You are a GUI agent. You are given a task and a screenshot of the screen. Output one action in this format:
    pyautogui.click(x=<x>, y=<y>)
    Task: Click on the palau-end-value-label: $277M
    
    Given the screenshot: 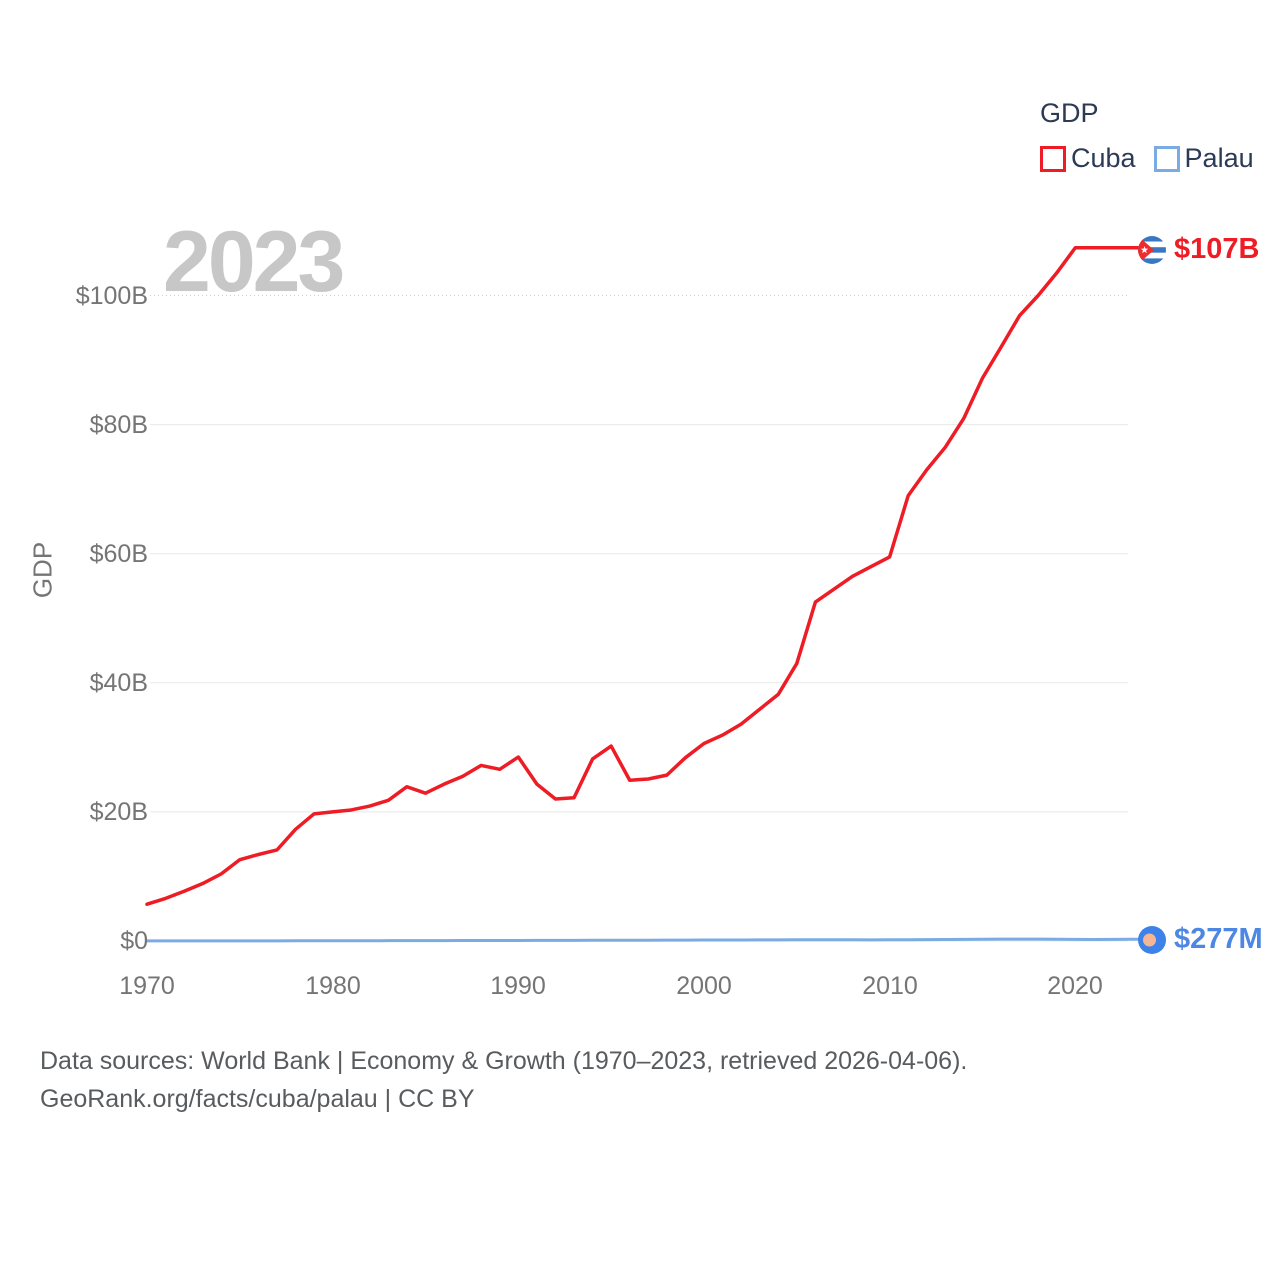 What is the action you would take?
    pyautogui.click(x=1218, y=939)
    